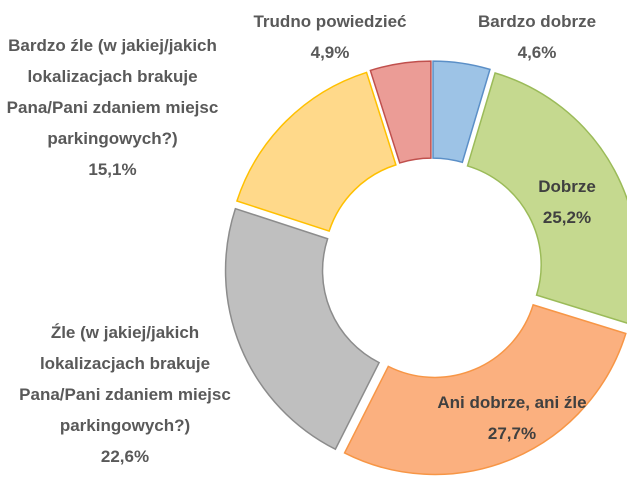  Describe the element at coordinates (512, 402) in the screenshot. I see `category-label: Ani dobrze, ani źle` at that location.